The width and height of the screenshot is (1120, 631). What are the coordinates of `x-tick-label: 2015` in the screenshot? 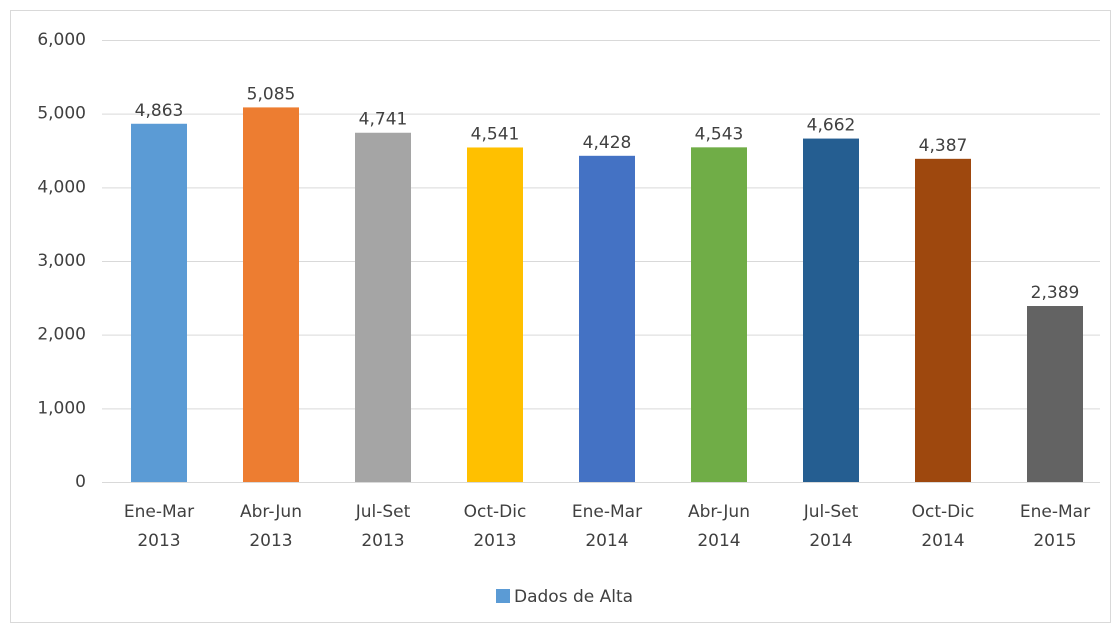 It's located at (1054, 541).